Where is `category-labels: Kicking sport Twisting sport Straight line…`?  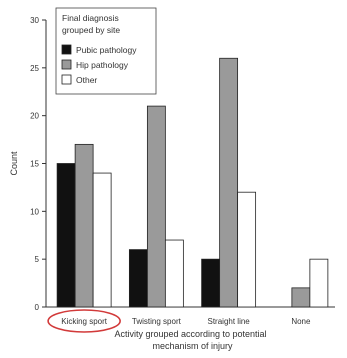 category-labels: Kicking sport Twisting sport Straight line… is located at coordinates (186, 321).